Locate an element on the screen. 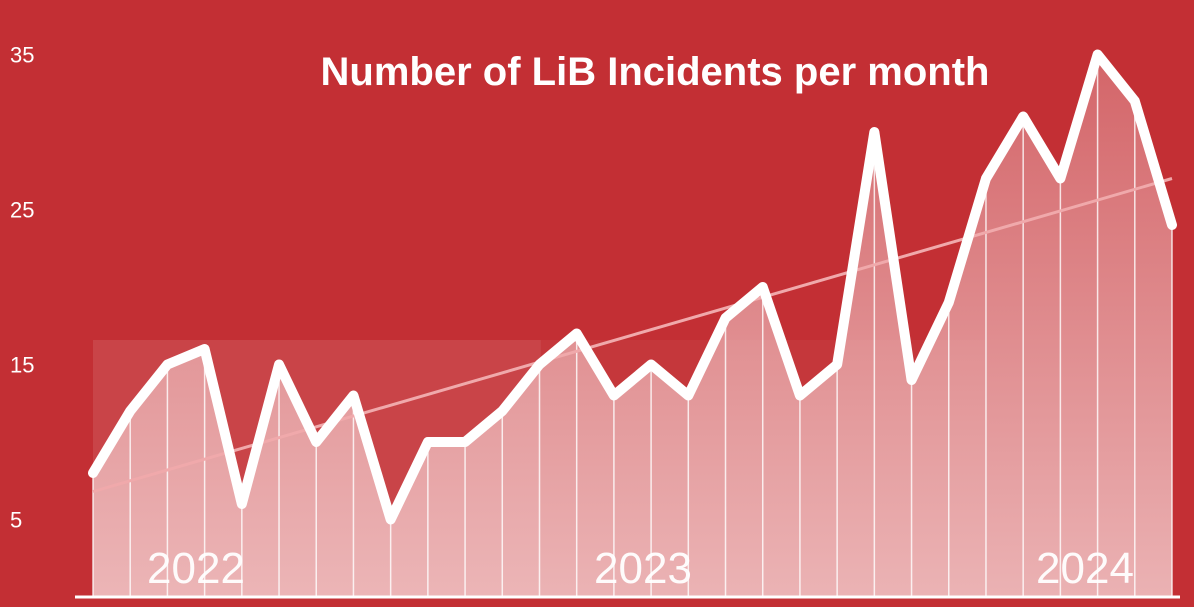 This screenshot has height=612, width=1194. y-tick-label: 5 is located at coordinates (16, 520).